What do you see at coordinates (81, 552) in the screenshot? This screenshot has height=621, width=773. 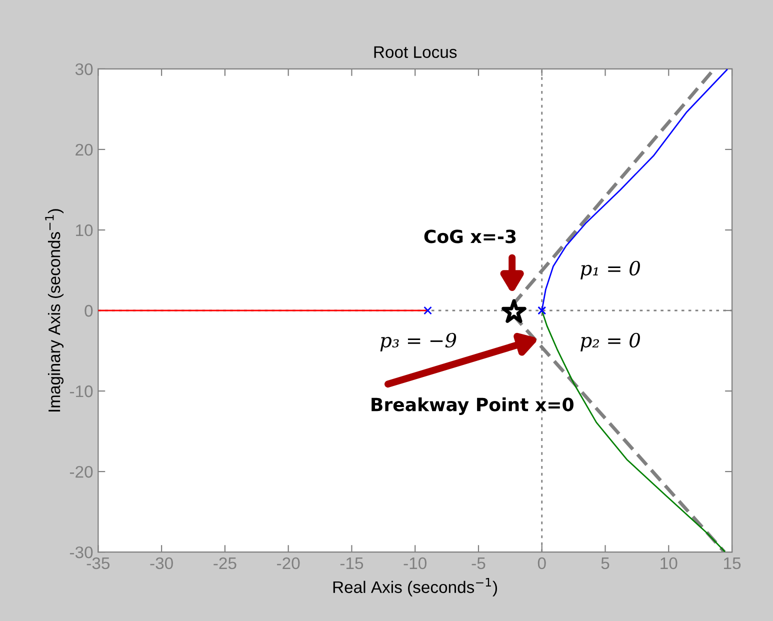 I see `y-tick-label: -30` at bounding box center [81, 552].